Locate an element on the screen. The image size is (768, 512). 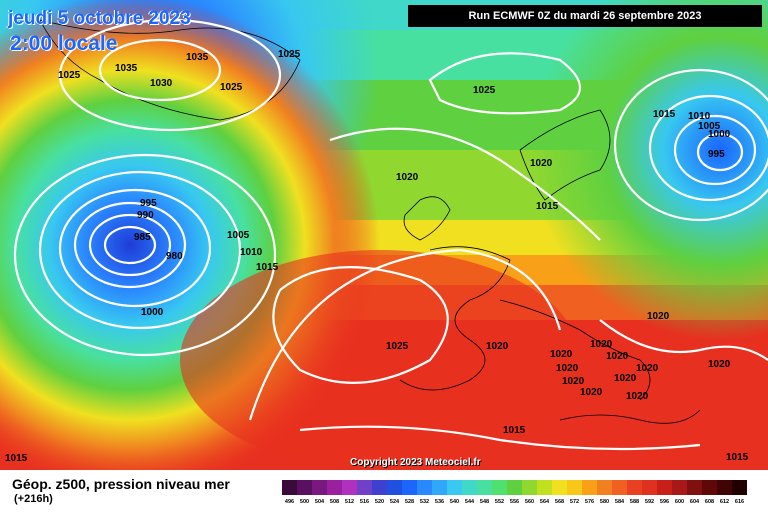
pressure-label: 1030 is located at coordinates (161, 83).